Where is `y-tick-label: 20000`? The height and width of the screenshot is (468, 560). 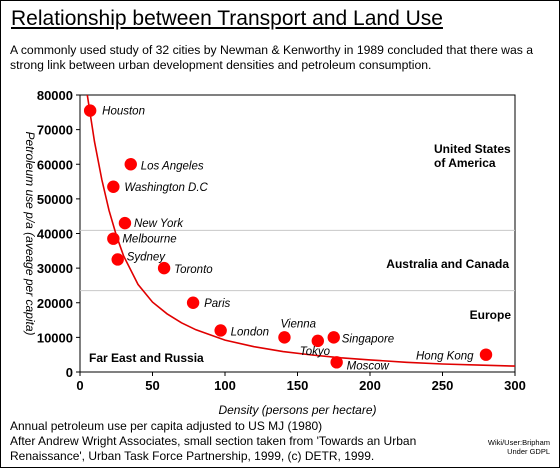
y-tick-label: 20000 is located at coordinates (55, 303).